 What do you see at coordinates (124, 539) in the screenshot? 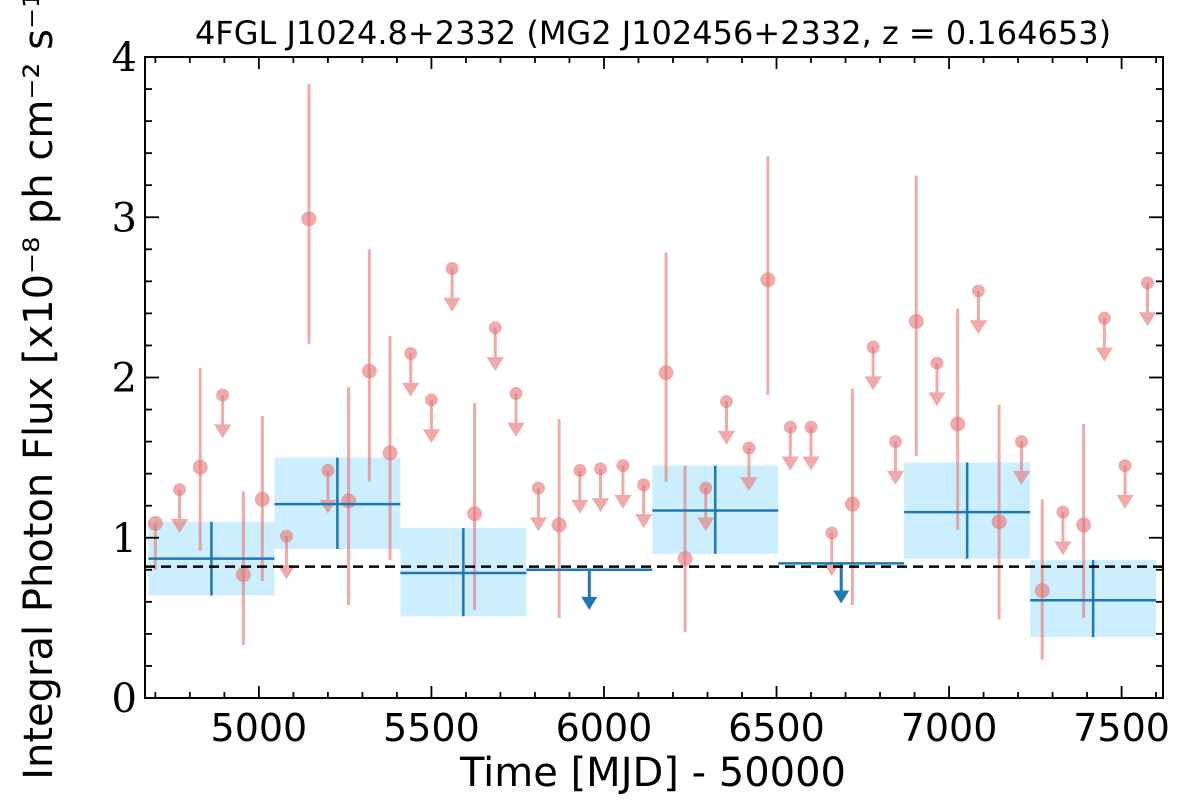
I see `y-tick-label-1: 1` at bounding box center [124, 539].